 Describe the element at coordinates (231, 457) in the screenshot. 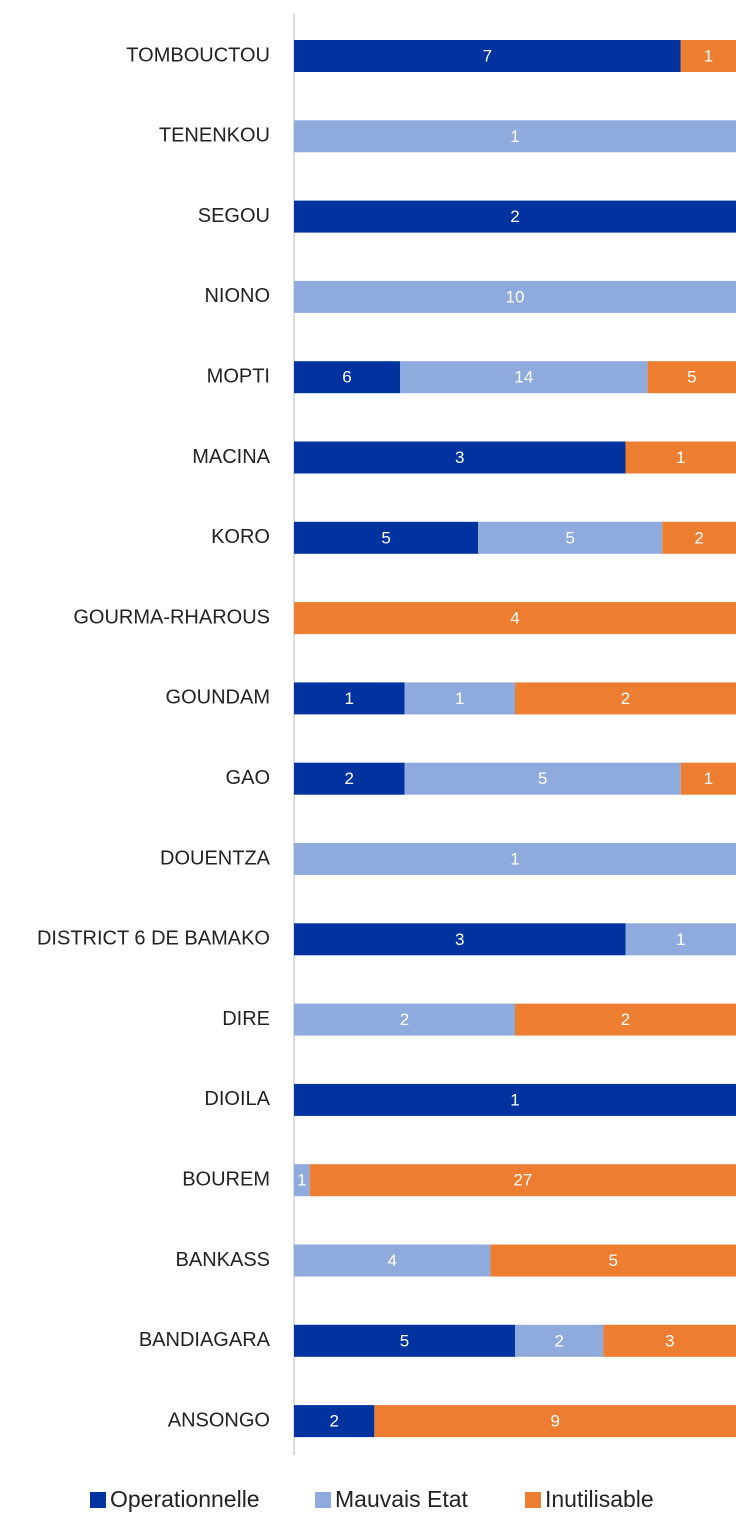

I see `category-label: MACINA` at that location.